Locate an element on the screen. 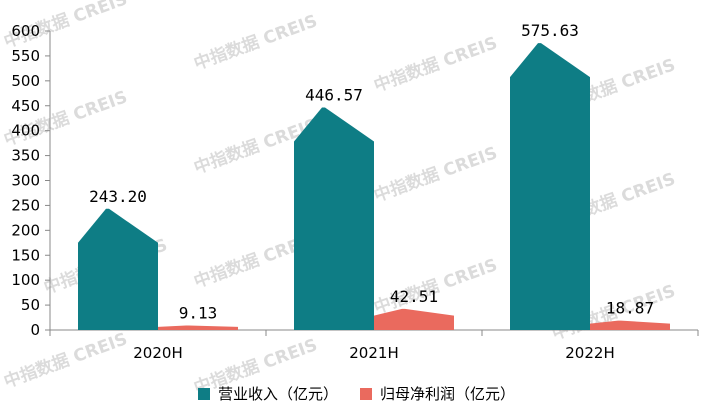 The height and width of the screenshot is (417, 713). legend-item-net-profit: 归母净利润（亿元） is located at coordinates (437, 393).